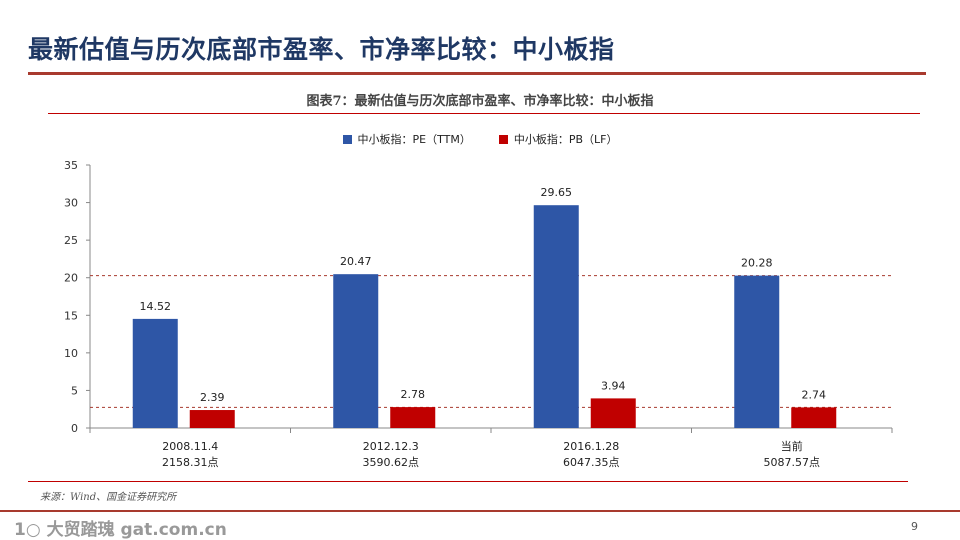 The width and height of the screenshot is (960, 540). Describe the element at coordinates (120, 530) in the screenshot. I see `watermark: 1○ 大贸踏瑰 gat.com.cn` at that location.